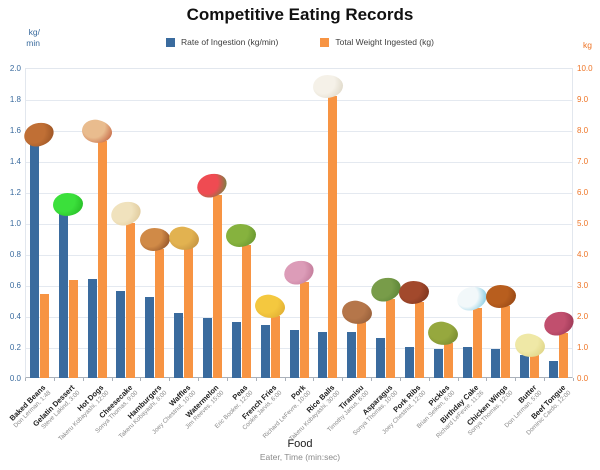 The height and width of the screenshot is (470, 600). What do you see at coordinates (179, 345) in the screenshot?
I see `rate-bar-waffles` at bounding box center [179, 345].